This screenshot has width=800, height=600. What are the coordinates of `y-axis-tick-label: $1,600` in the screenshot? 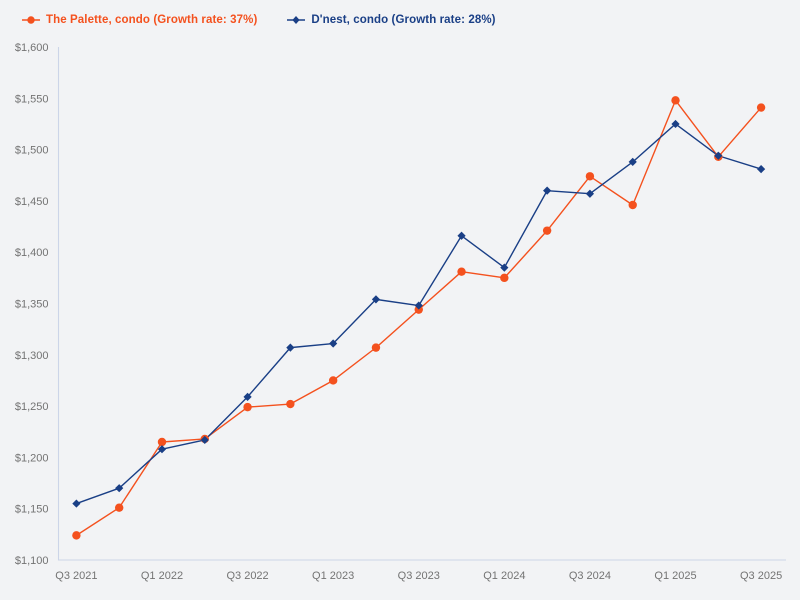 It's located at (32, 48).